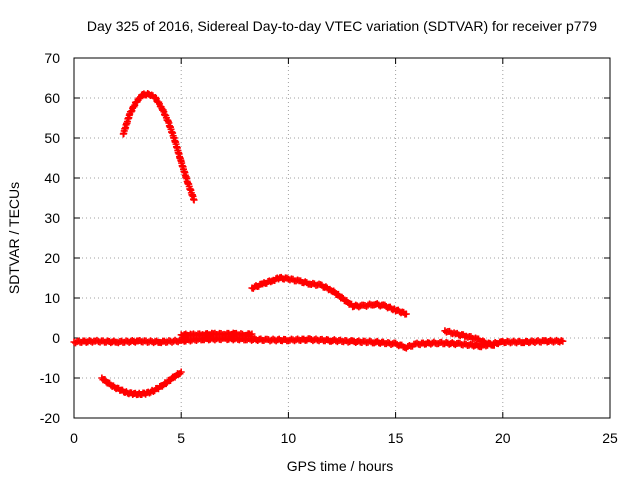  I want to click on x-tick-label: 5, so click(181, 438).